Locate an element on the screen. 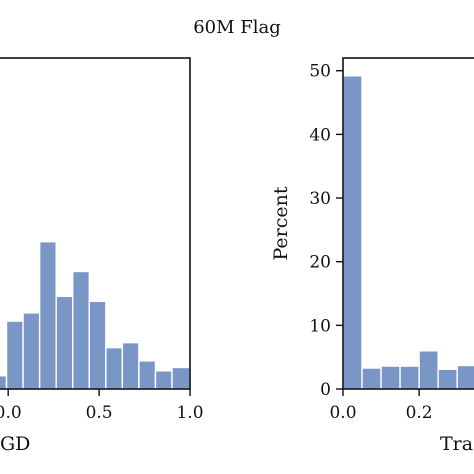 This screenshot has width=474, height=474. x-axis-label: GD is located at coordinates (15, 444).